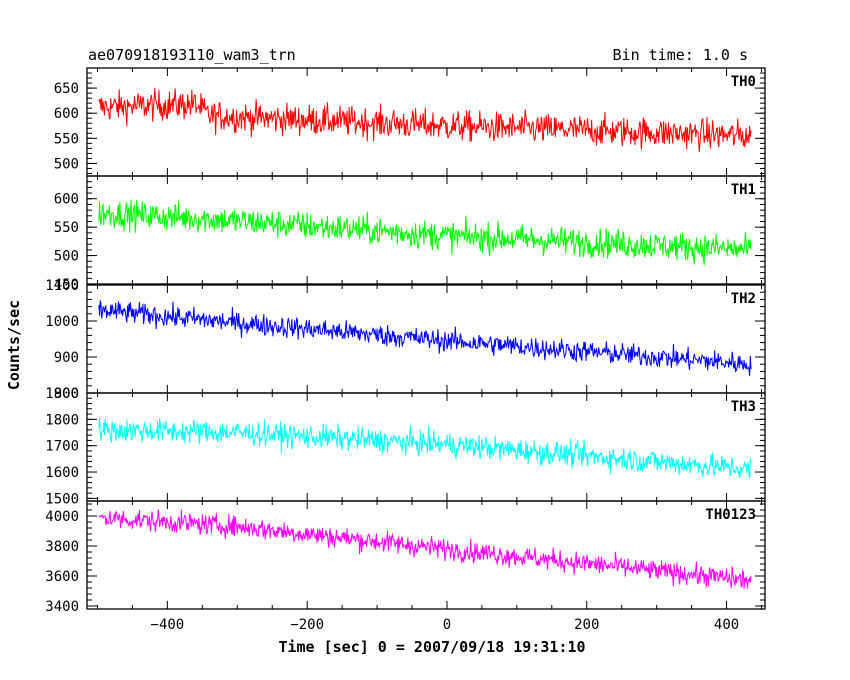  Describe the element at coordinates (168, 625) in the screenshot. I see `x-tick-label: −400` at that location.